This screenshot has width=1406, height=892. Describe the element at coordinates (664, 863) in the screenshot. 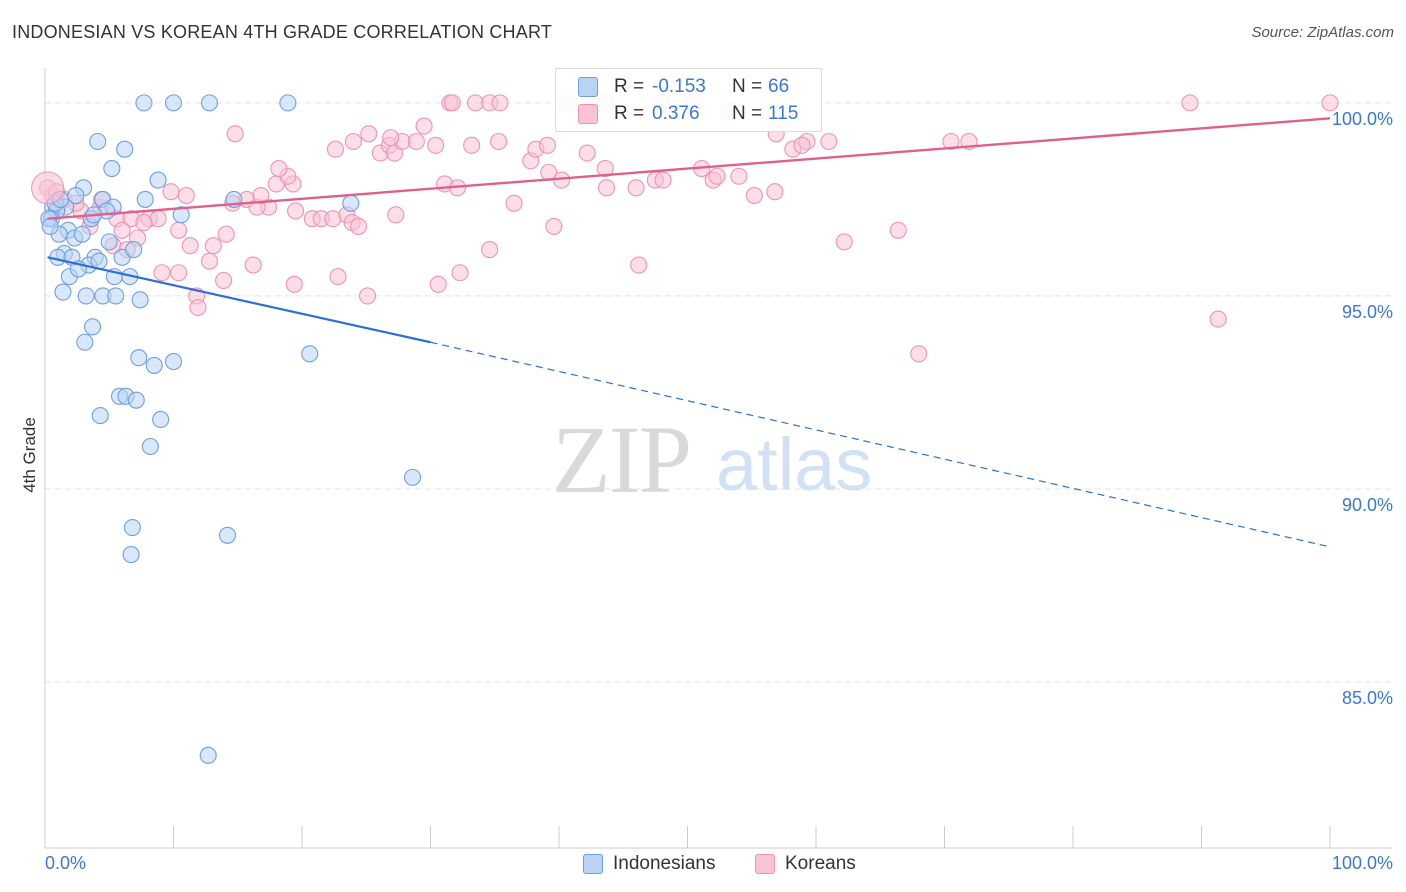

I see `legend-label-indonesians: Indonesians` at that location.